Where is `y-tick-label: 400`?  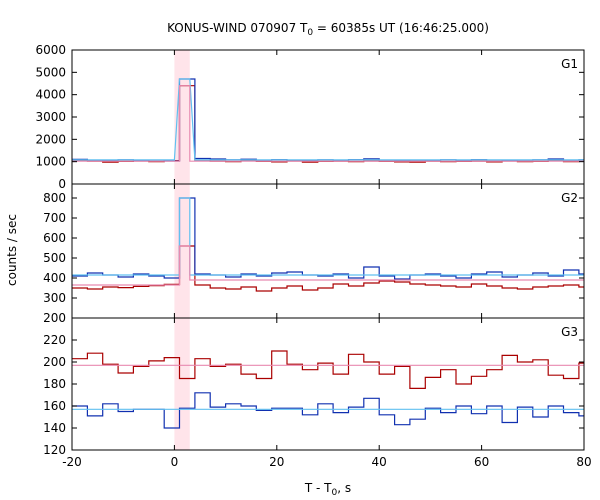 y-tick-label: 400 is located at coordinates (54, 278).